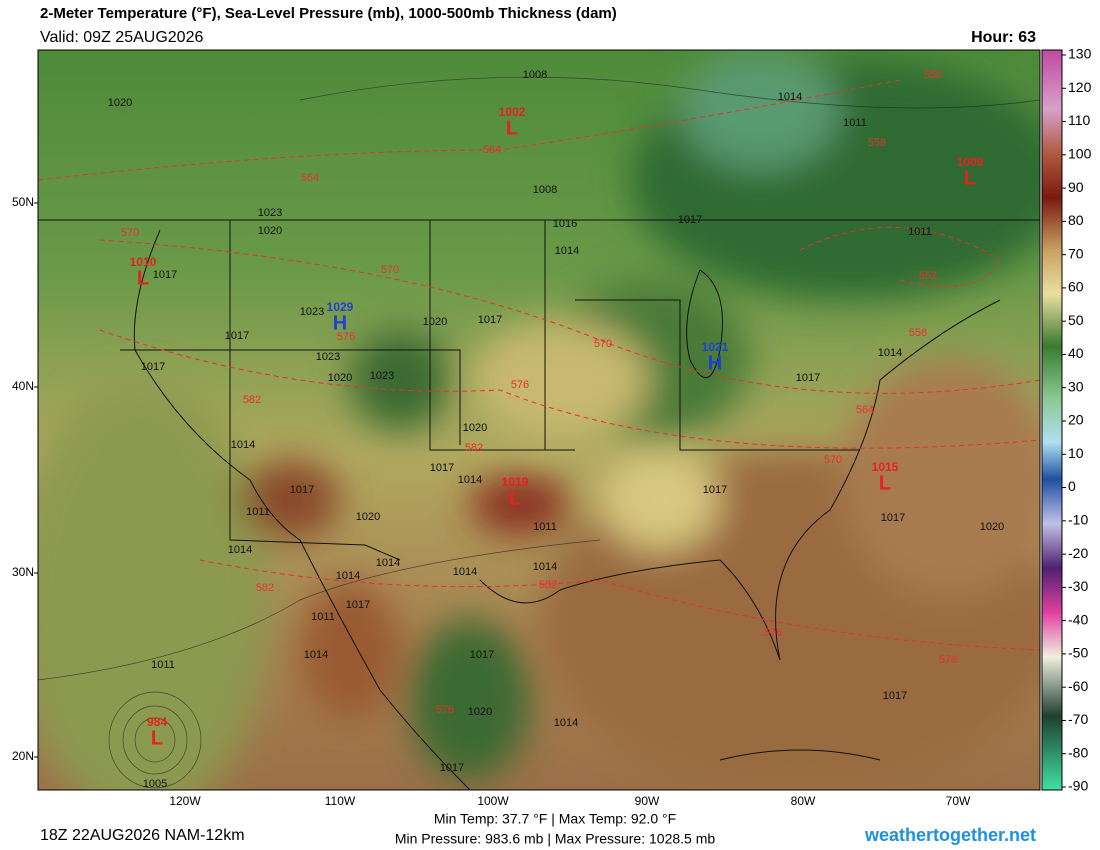 The width and height of the screenshot is (1100, 850). I want to click on colorbar-label: -80, so click(1078, 752).